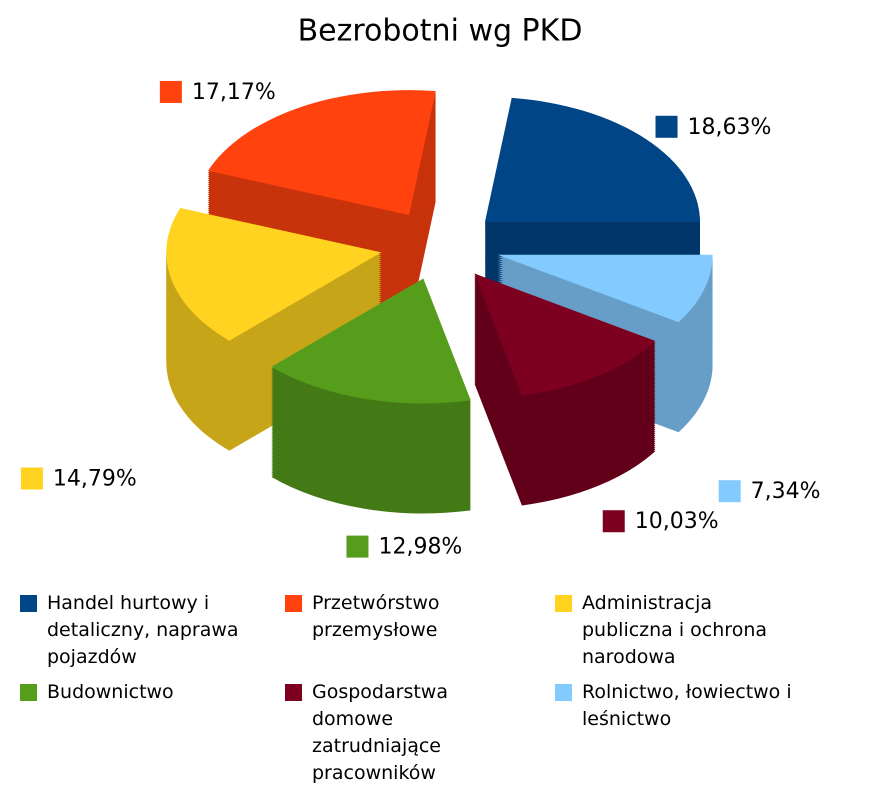  Describe the element at coordinates (95, 479) in the screenshot. I see `data-label: 14,79%` at that location.